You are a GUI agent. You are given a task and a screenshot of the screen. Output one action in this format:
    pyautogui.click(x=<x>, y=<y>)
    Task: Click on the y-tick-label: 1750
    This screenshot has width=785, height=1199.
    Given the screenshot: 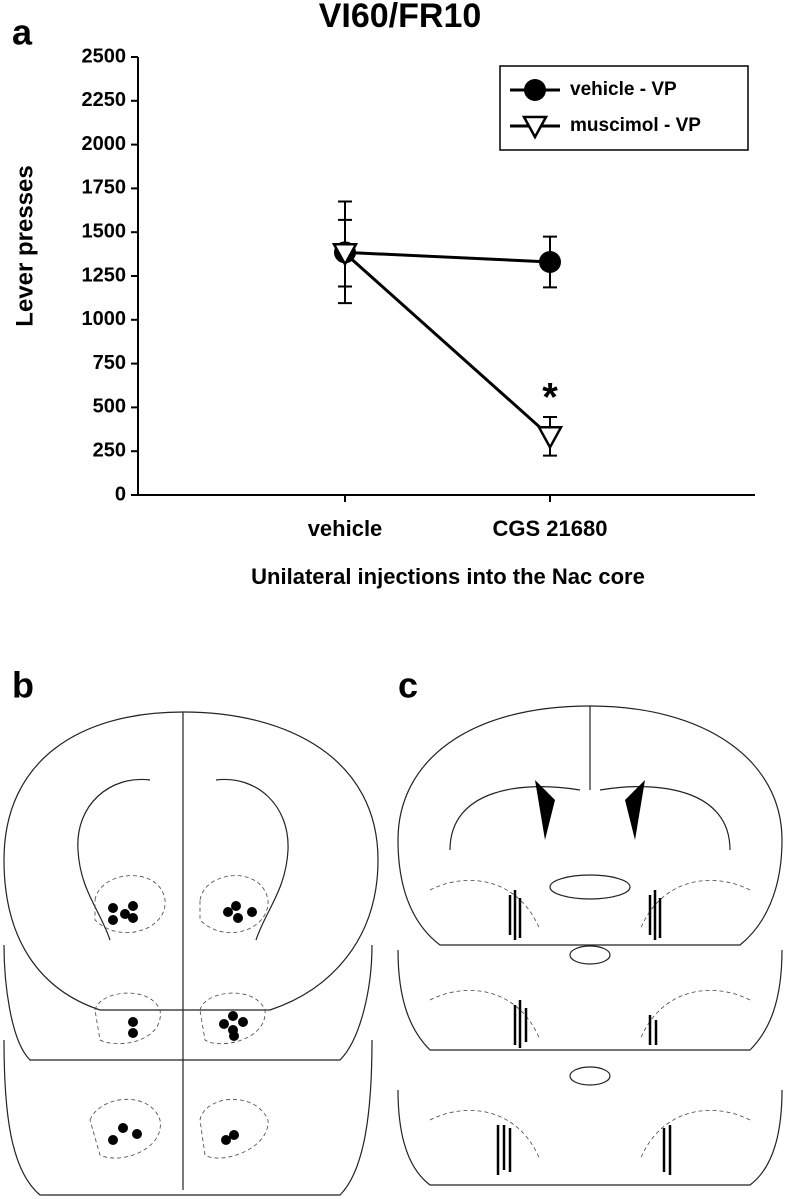 What is the action you would take?
    pyautogui.click(x=104, y=188)
    